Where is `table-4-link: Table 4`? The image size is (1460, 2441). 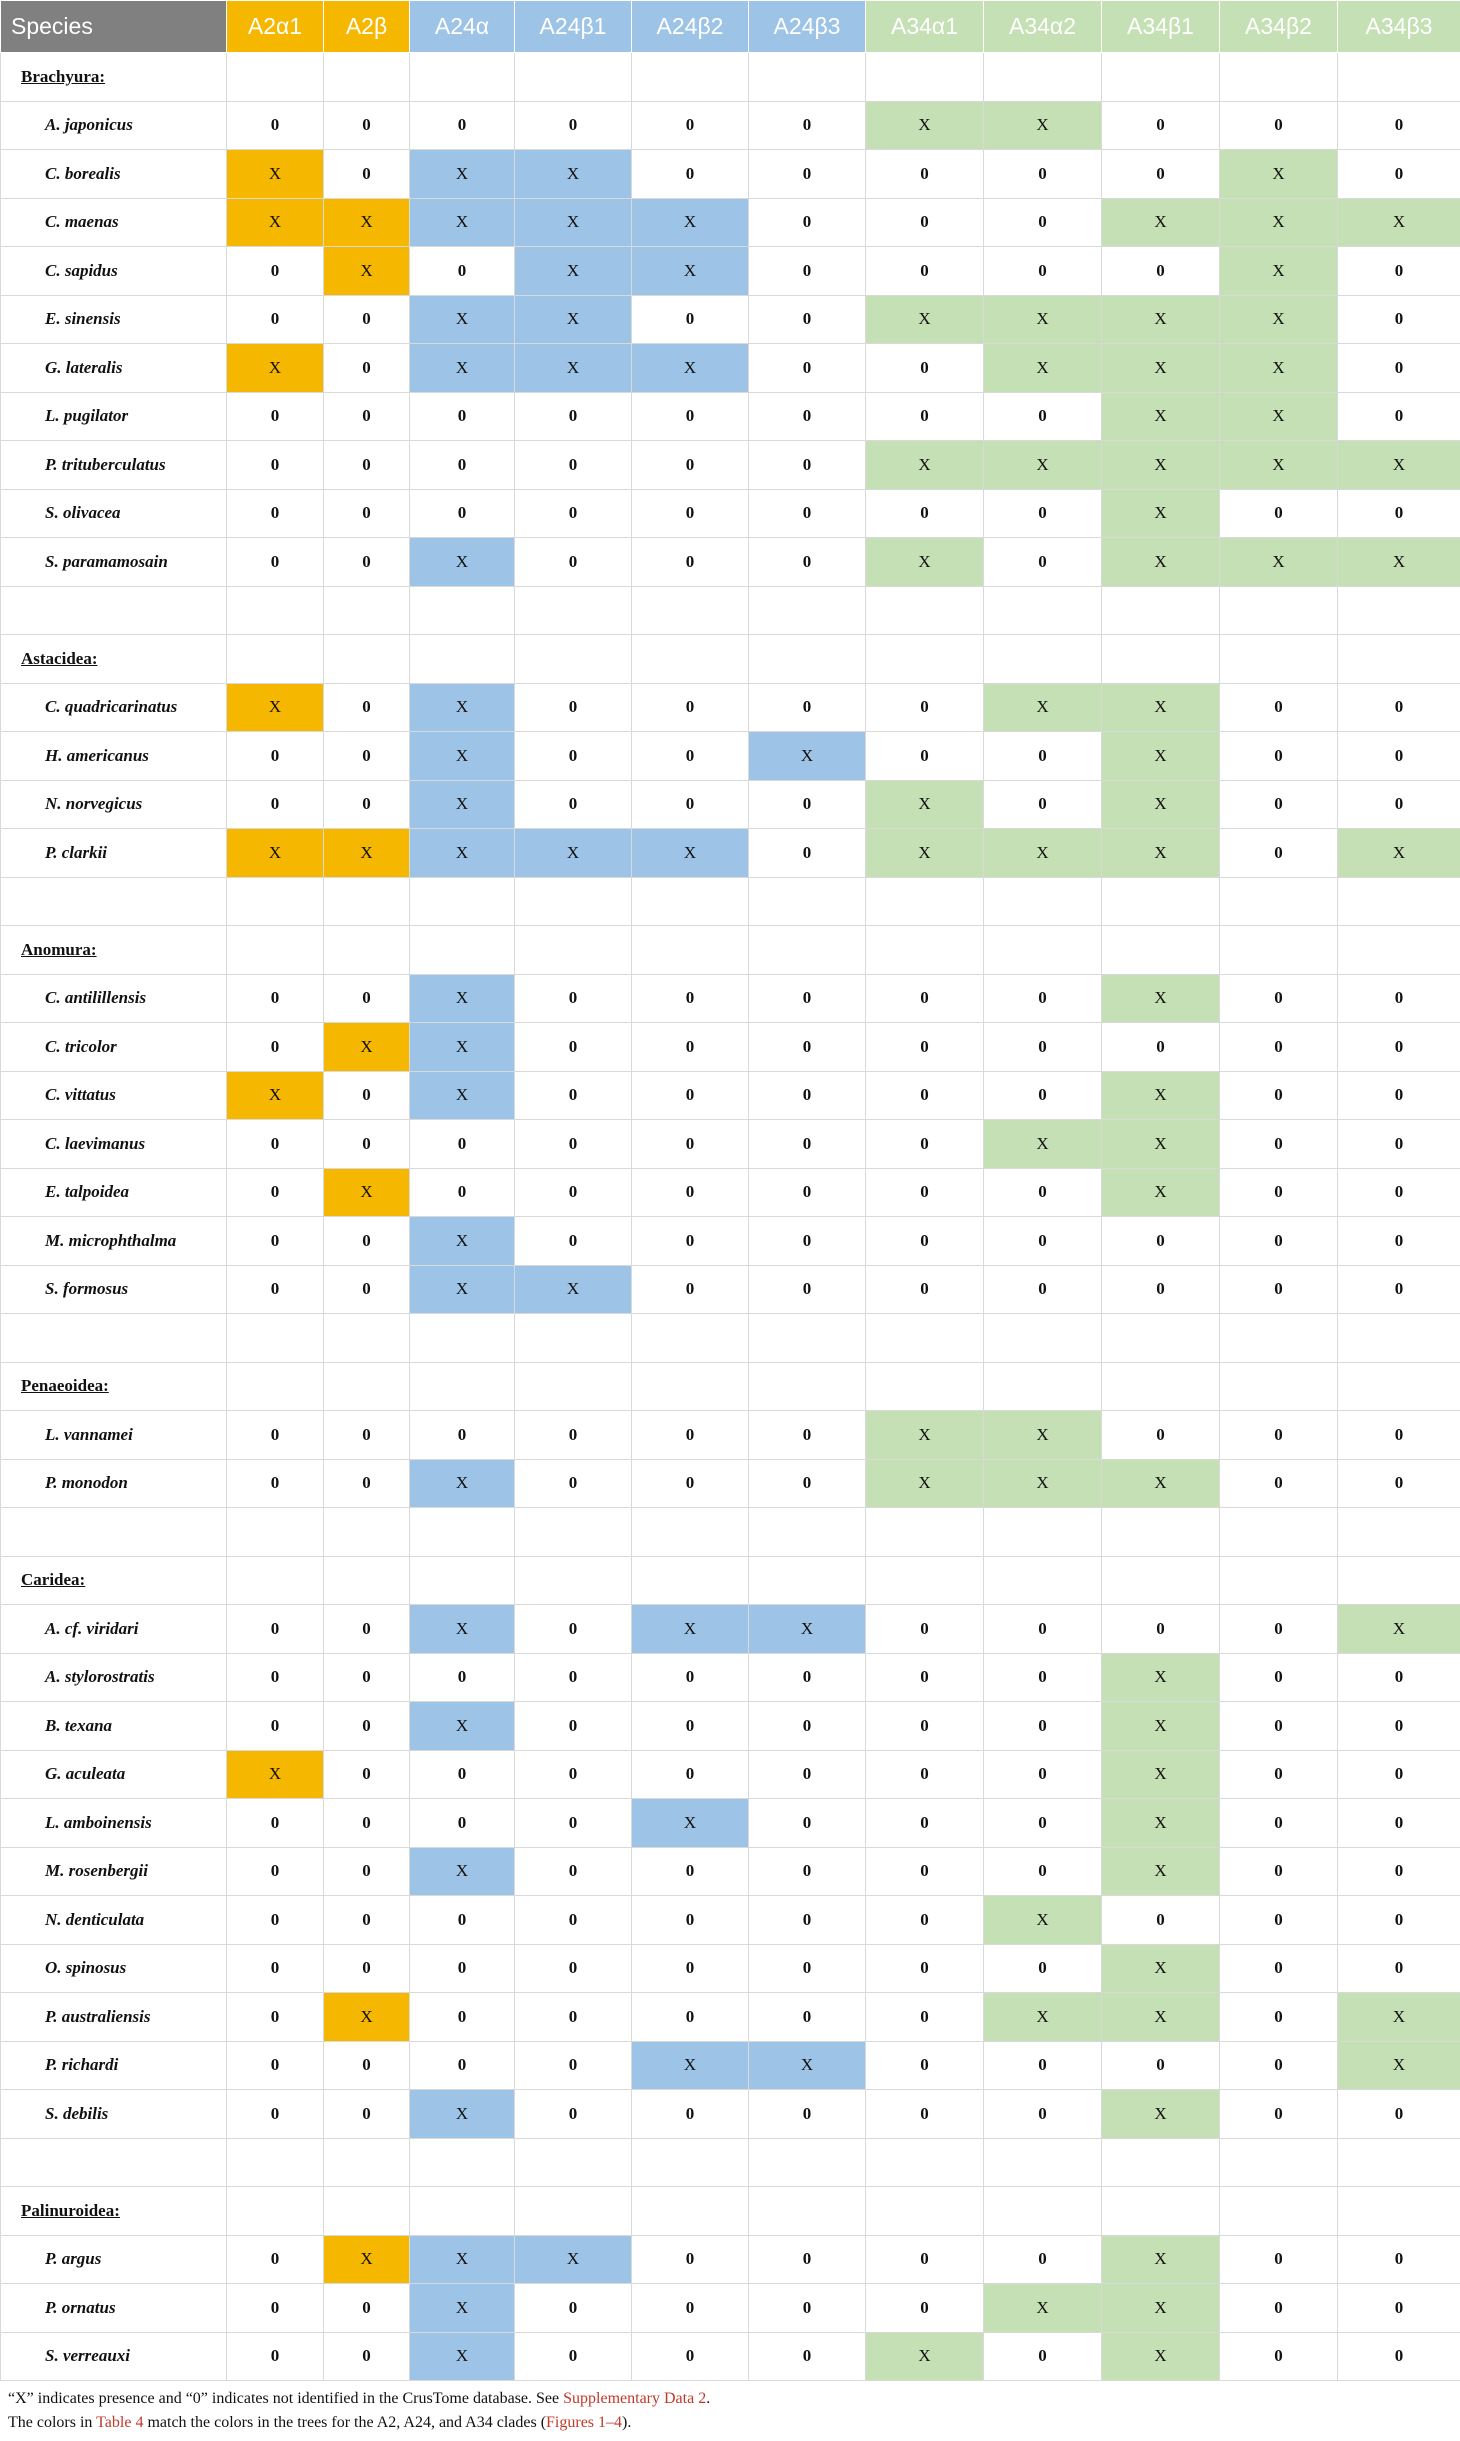
table-4-link: Table 4 is located at coordinates (120, 2422).